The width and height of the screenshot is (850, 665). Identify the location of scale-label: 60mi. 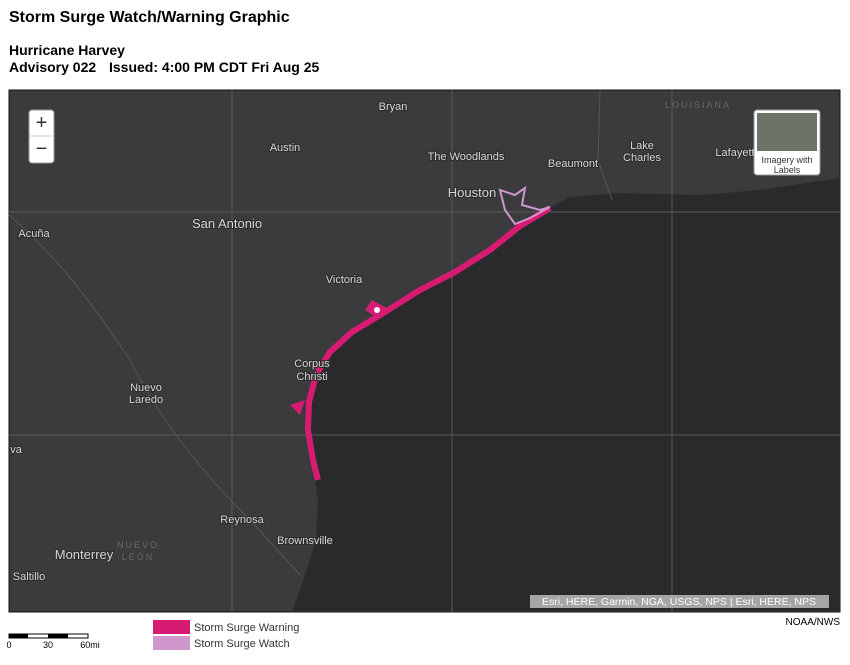
(90, 645).